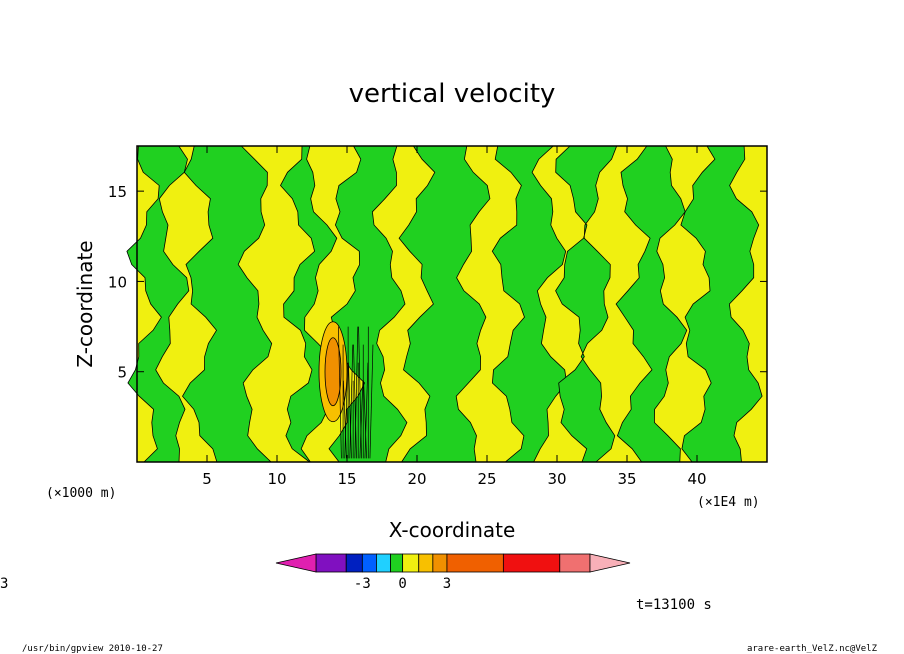 This screenshot has height=654, width=904. Describe the element at coordinates (207, 479) in the screenshot. I see `x-tick-label: 5` at that location.